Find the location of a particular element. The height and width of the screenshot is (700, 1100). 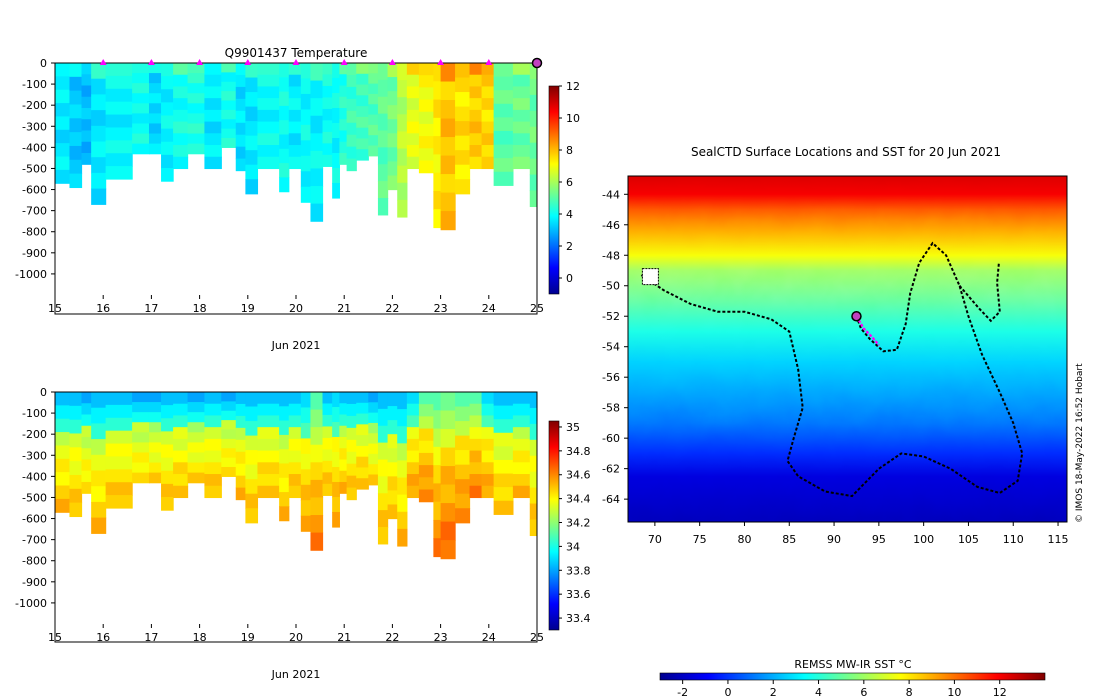

lon-tick-label: 110 is located at coordinates (1013, 539).